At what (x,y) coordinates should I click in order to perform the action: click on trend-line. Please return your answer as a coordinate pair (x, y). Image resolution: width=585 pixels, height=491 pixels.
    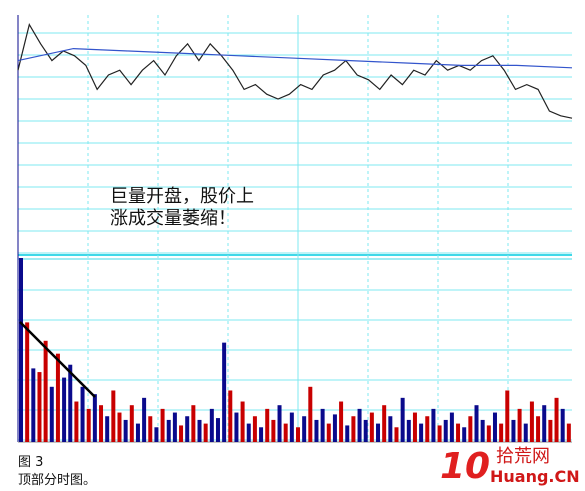
    Looking at the image, I should click on (57, 359).